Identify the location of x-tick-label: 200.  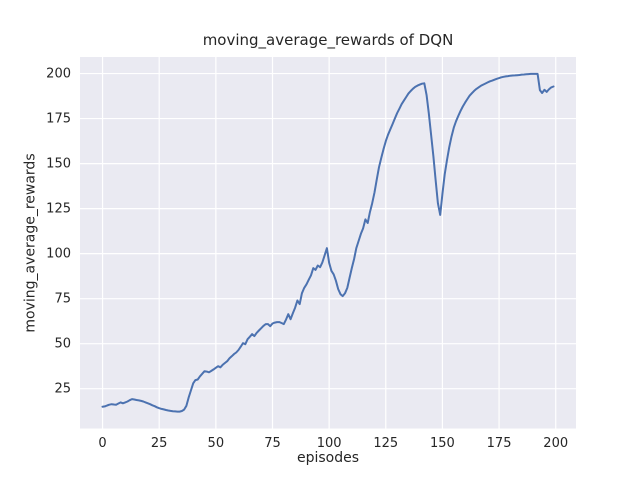
(556, 443).